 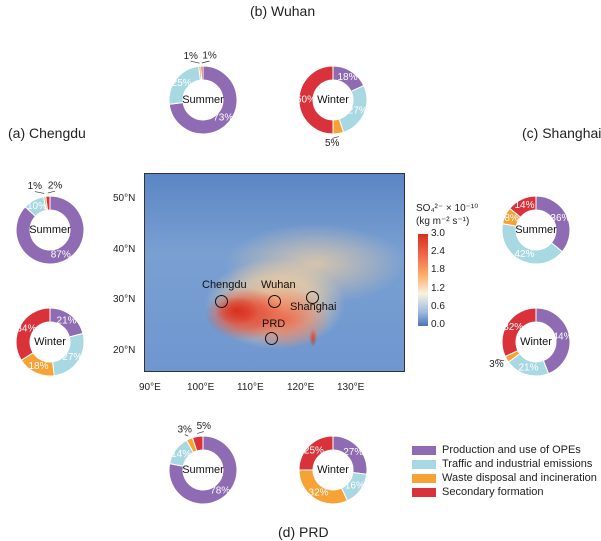 I want to click on slice-percent-label: 50%, so click(x=306, y=100).